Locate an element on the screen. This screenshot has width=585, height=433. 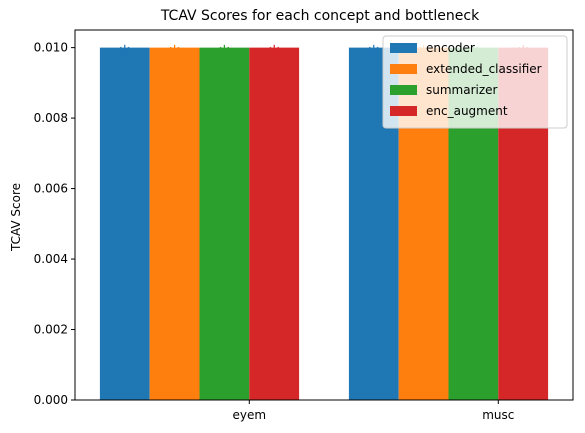
significance-marker-eyem-enc_augment: * is located at coordinates (274, 55).